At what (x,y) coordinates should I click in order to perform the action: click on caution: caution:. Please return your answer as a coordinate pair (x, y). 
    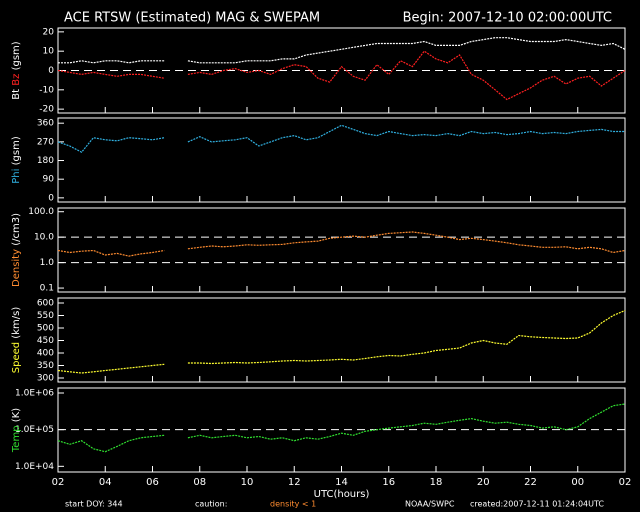
    Looking at the image, I should click on (211, 504).